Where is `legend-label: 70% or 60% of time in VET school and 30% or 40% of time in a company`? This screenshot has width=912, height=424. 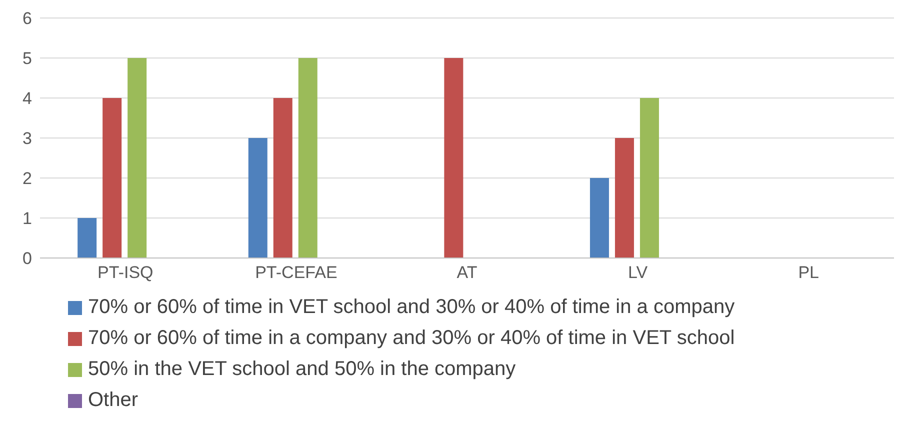 legend-label: 70% or 60% of time in VET school and 30% or 40% of time in a company is located at coordinates (411, 307).